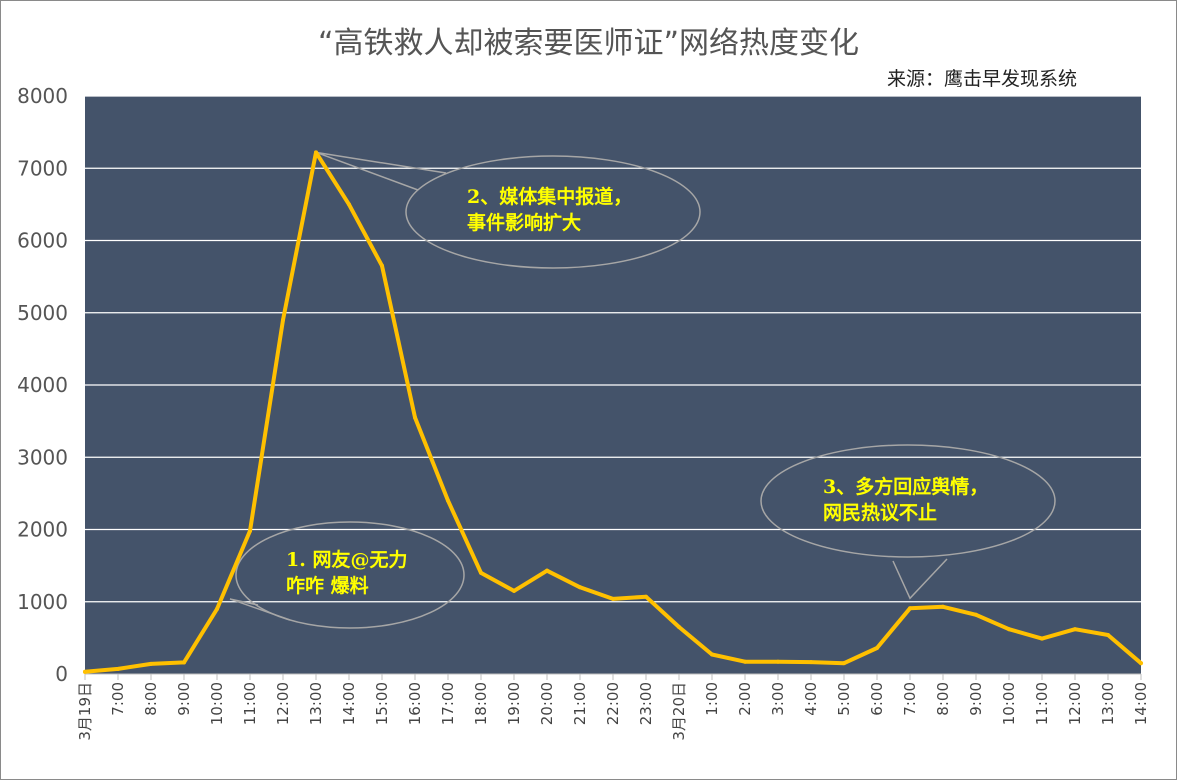 Image resolution: width=1177 pixels, height=780 pixels. I want to click on chart-title: “高铁救人却被索要医师证”网络热度变化, so click(588, 43).